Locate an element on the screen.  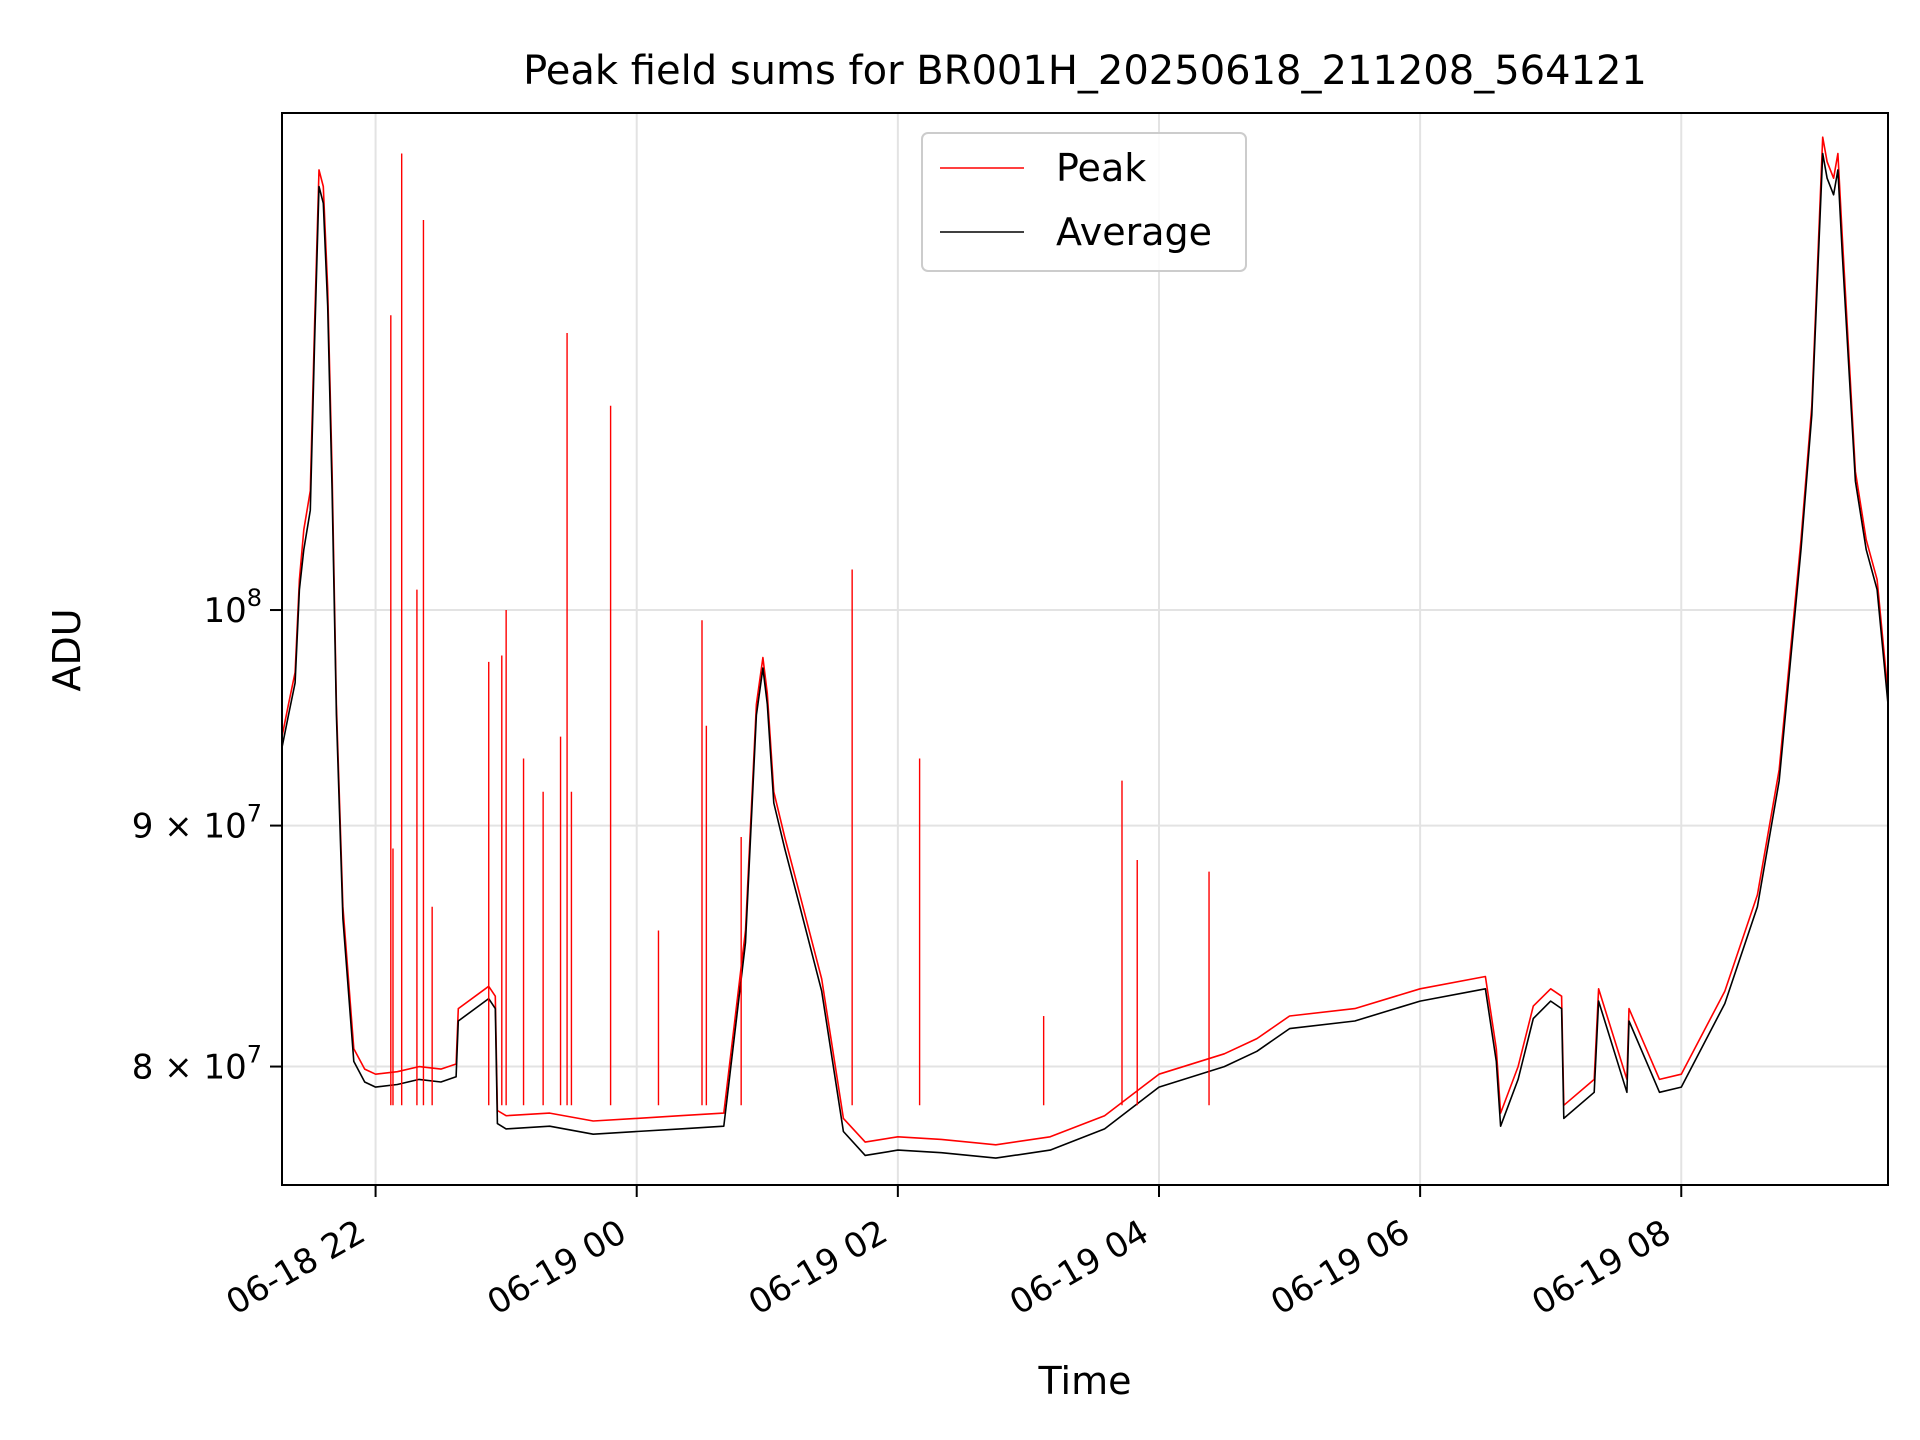
y-tick-label: 9 × 107 is located at coordinates (197, 823).